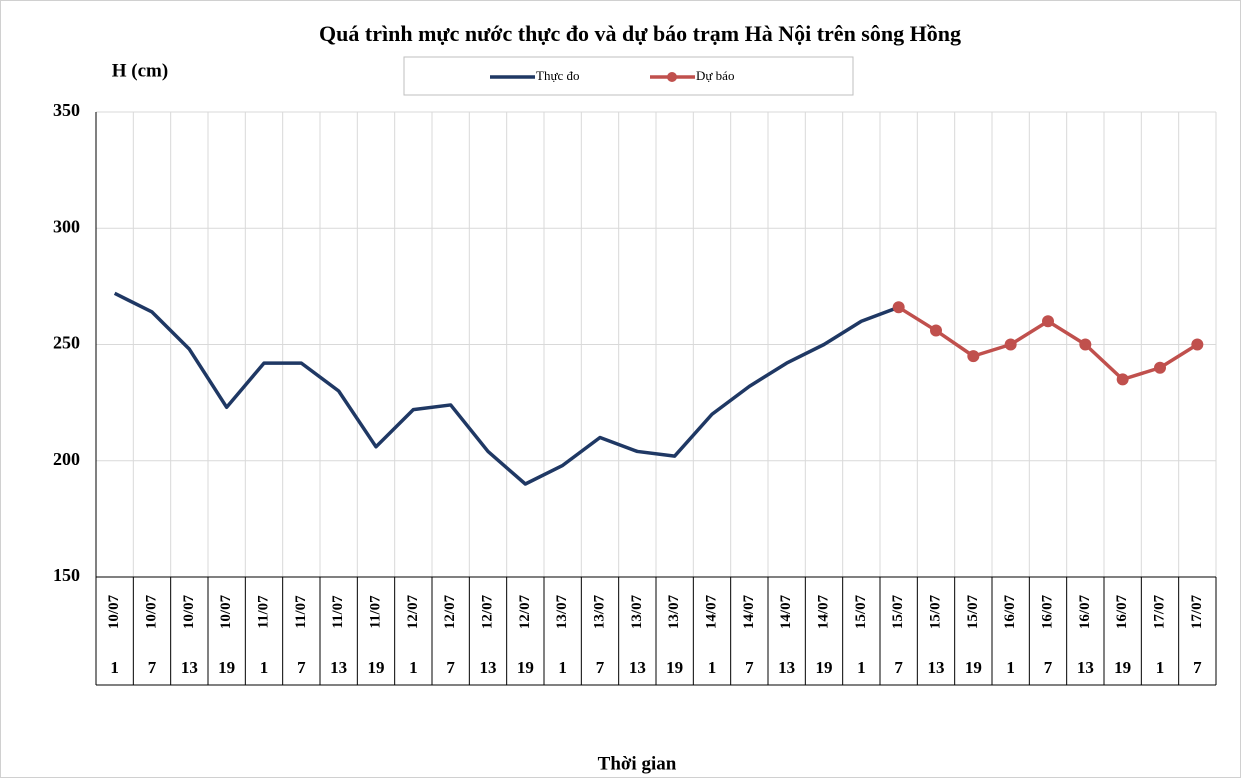  Describe the element at coordinates (558, 75) in the screenshot. I see `legend-label: Thực đo` at that location.